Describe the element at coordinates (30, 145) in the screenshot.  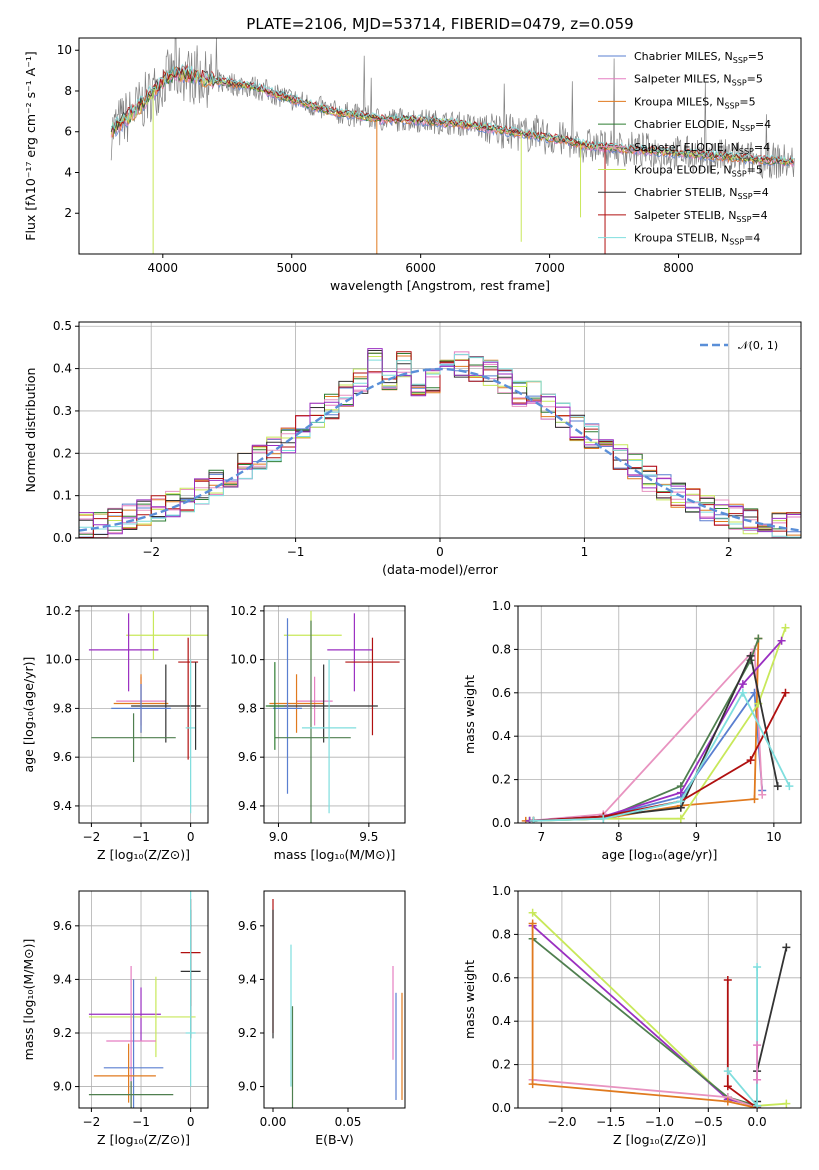
I see `y-axis-label: Flux [fλ10⁻¹⁷ erg cm⁻² s⁻¹ A⁻¹]` at that location.